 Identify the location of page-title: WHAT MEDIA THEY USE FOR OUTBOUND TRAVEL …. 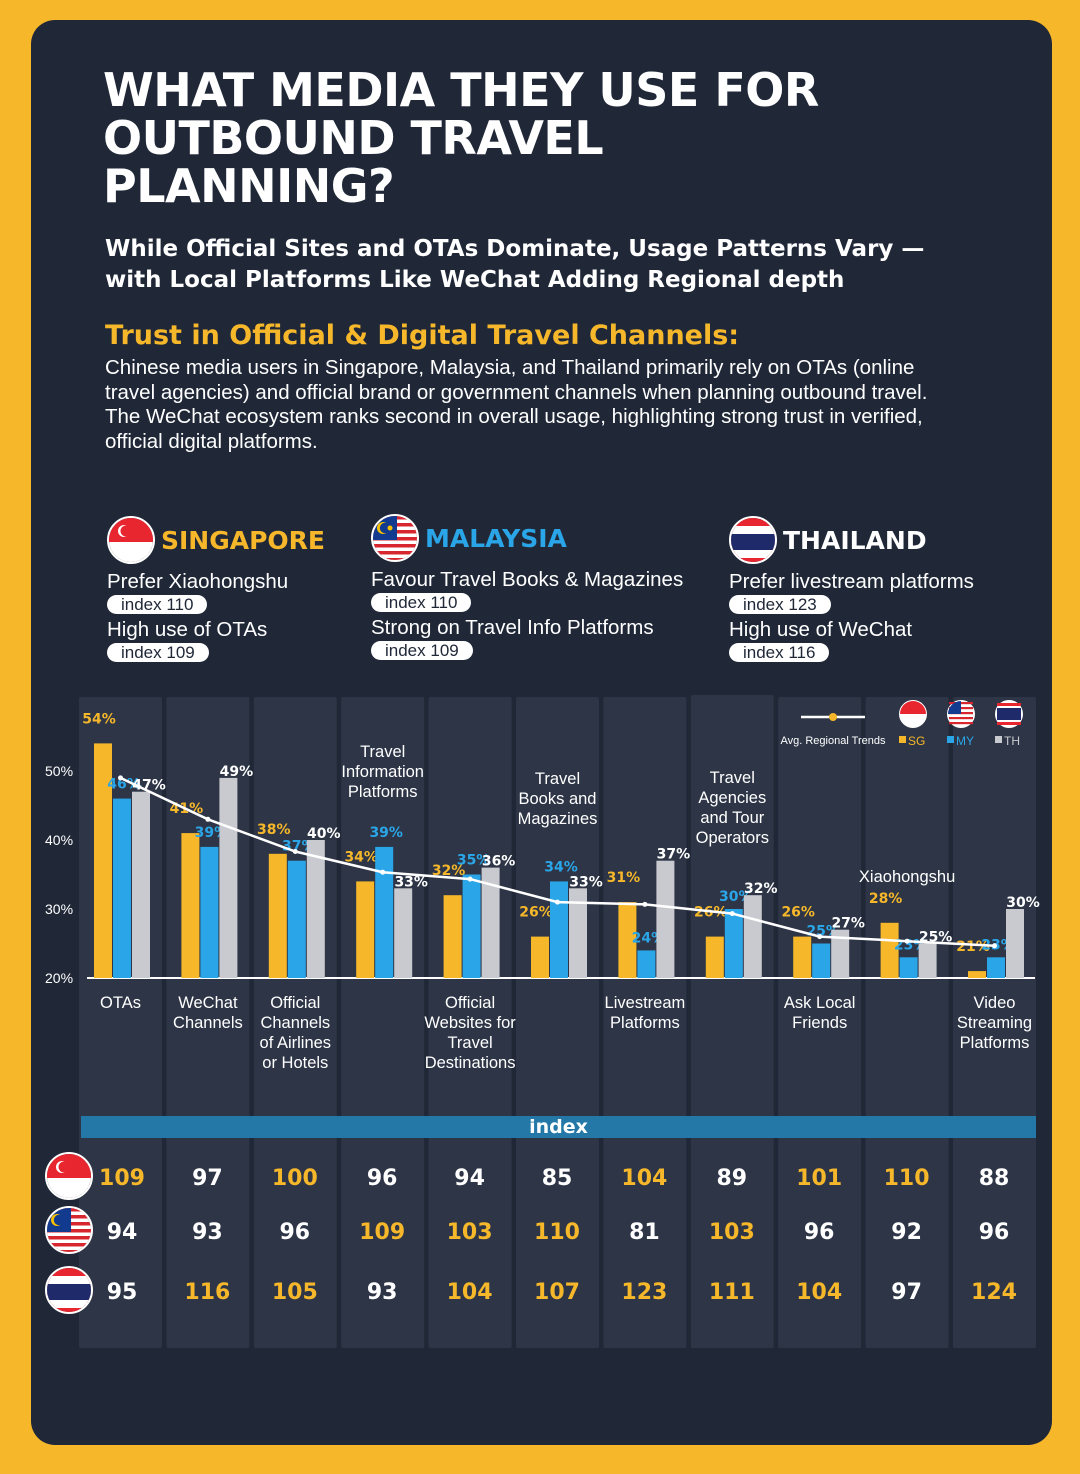
(461, 138).